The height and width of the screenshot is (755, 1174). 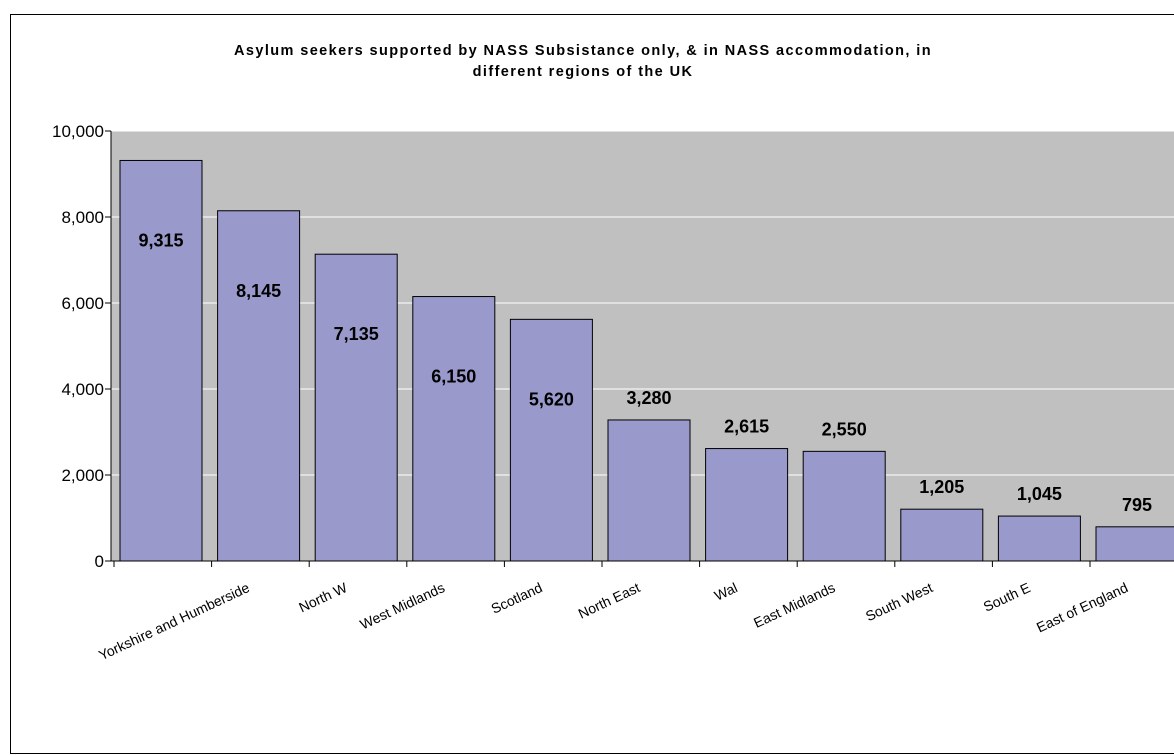 What do you see at coordinates (160, 240) in the screenshot?
I see `data-label: 9,315` at bounding box center [160, 240].